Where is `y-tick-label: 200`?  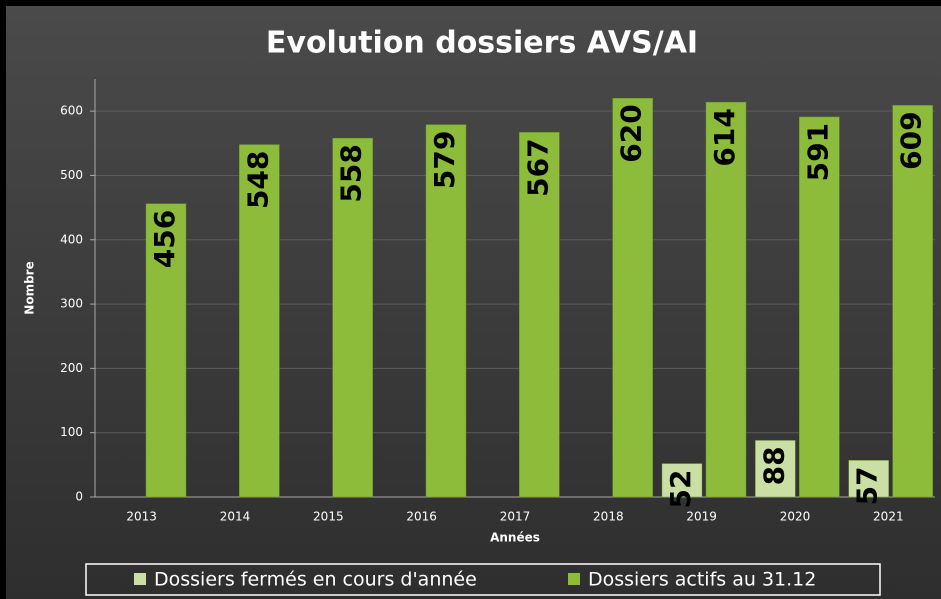 y-tick-label: 200 is located at coordinates (71, 368).